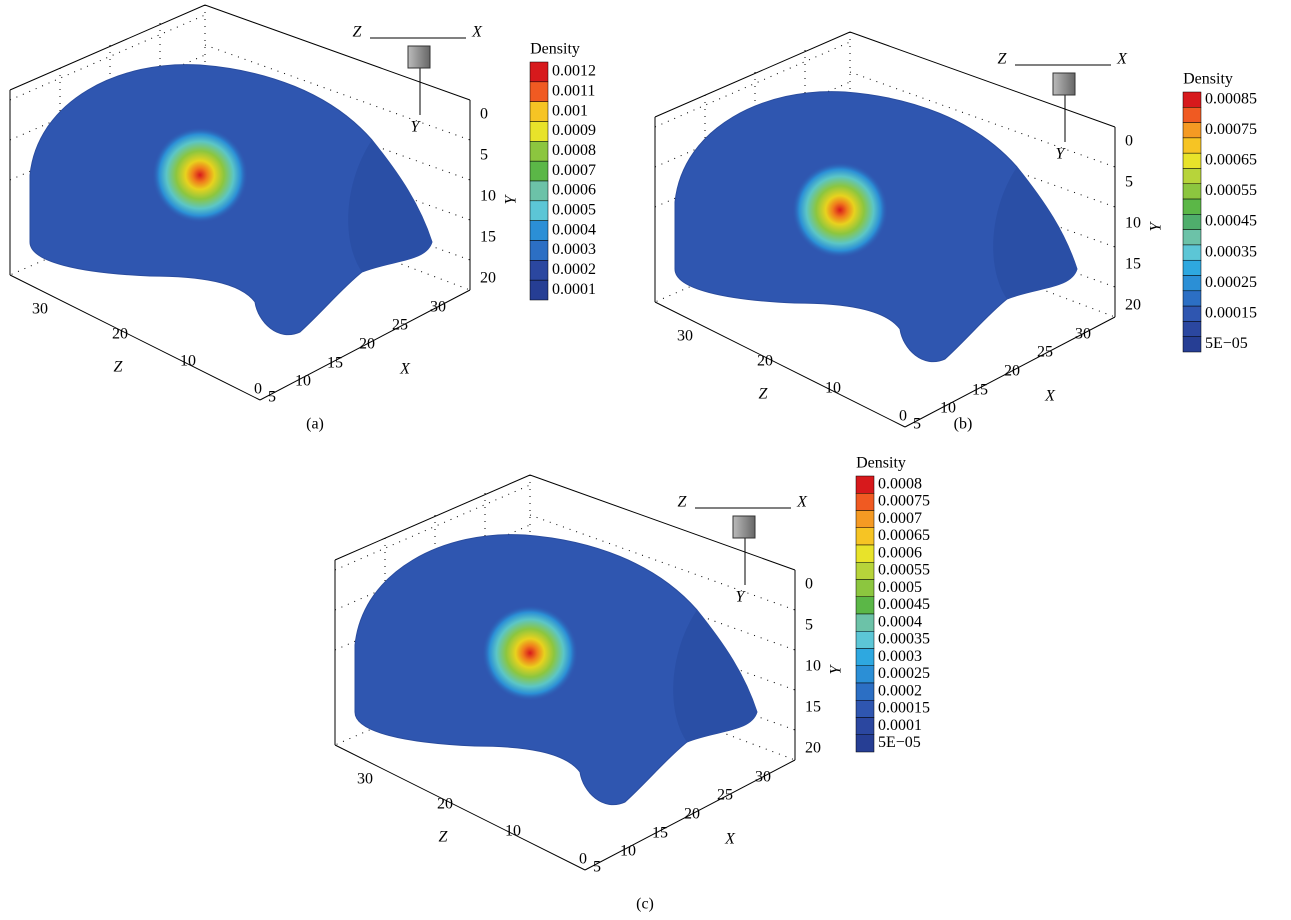 This screenshot has height=920, width=1291. What do you see at coordinates (1231, 312) in the screenshot?
I see `legend-label: 0.00015` at bounding box center [1231, 312].